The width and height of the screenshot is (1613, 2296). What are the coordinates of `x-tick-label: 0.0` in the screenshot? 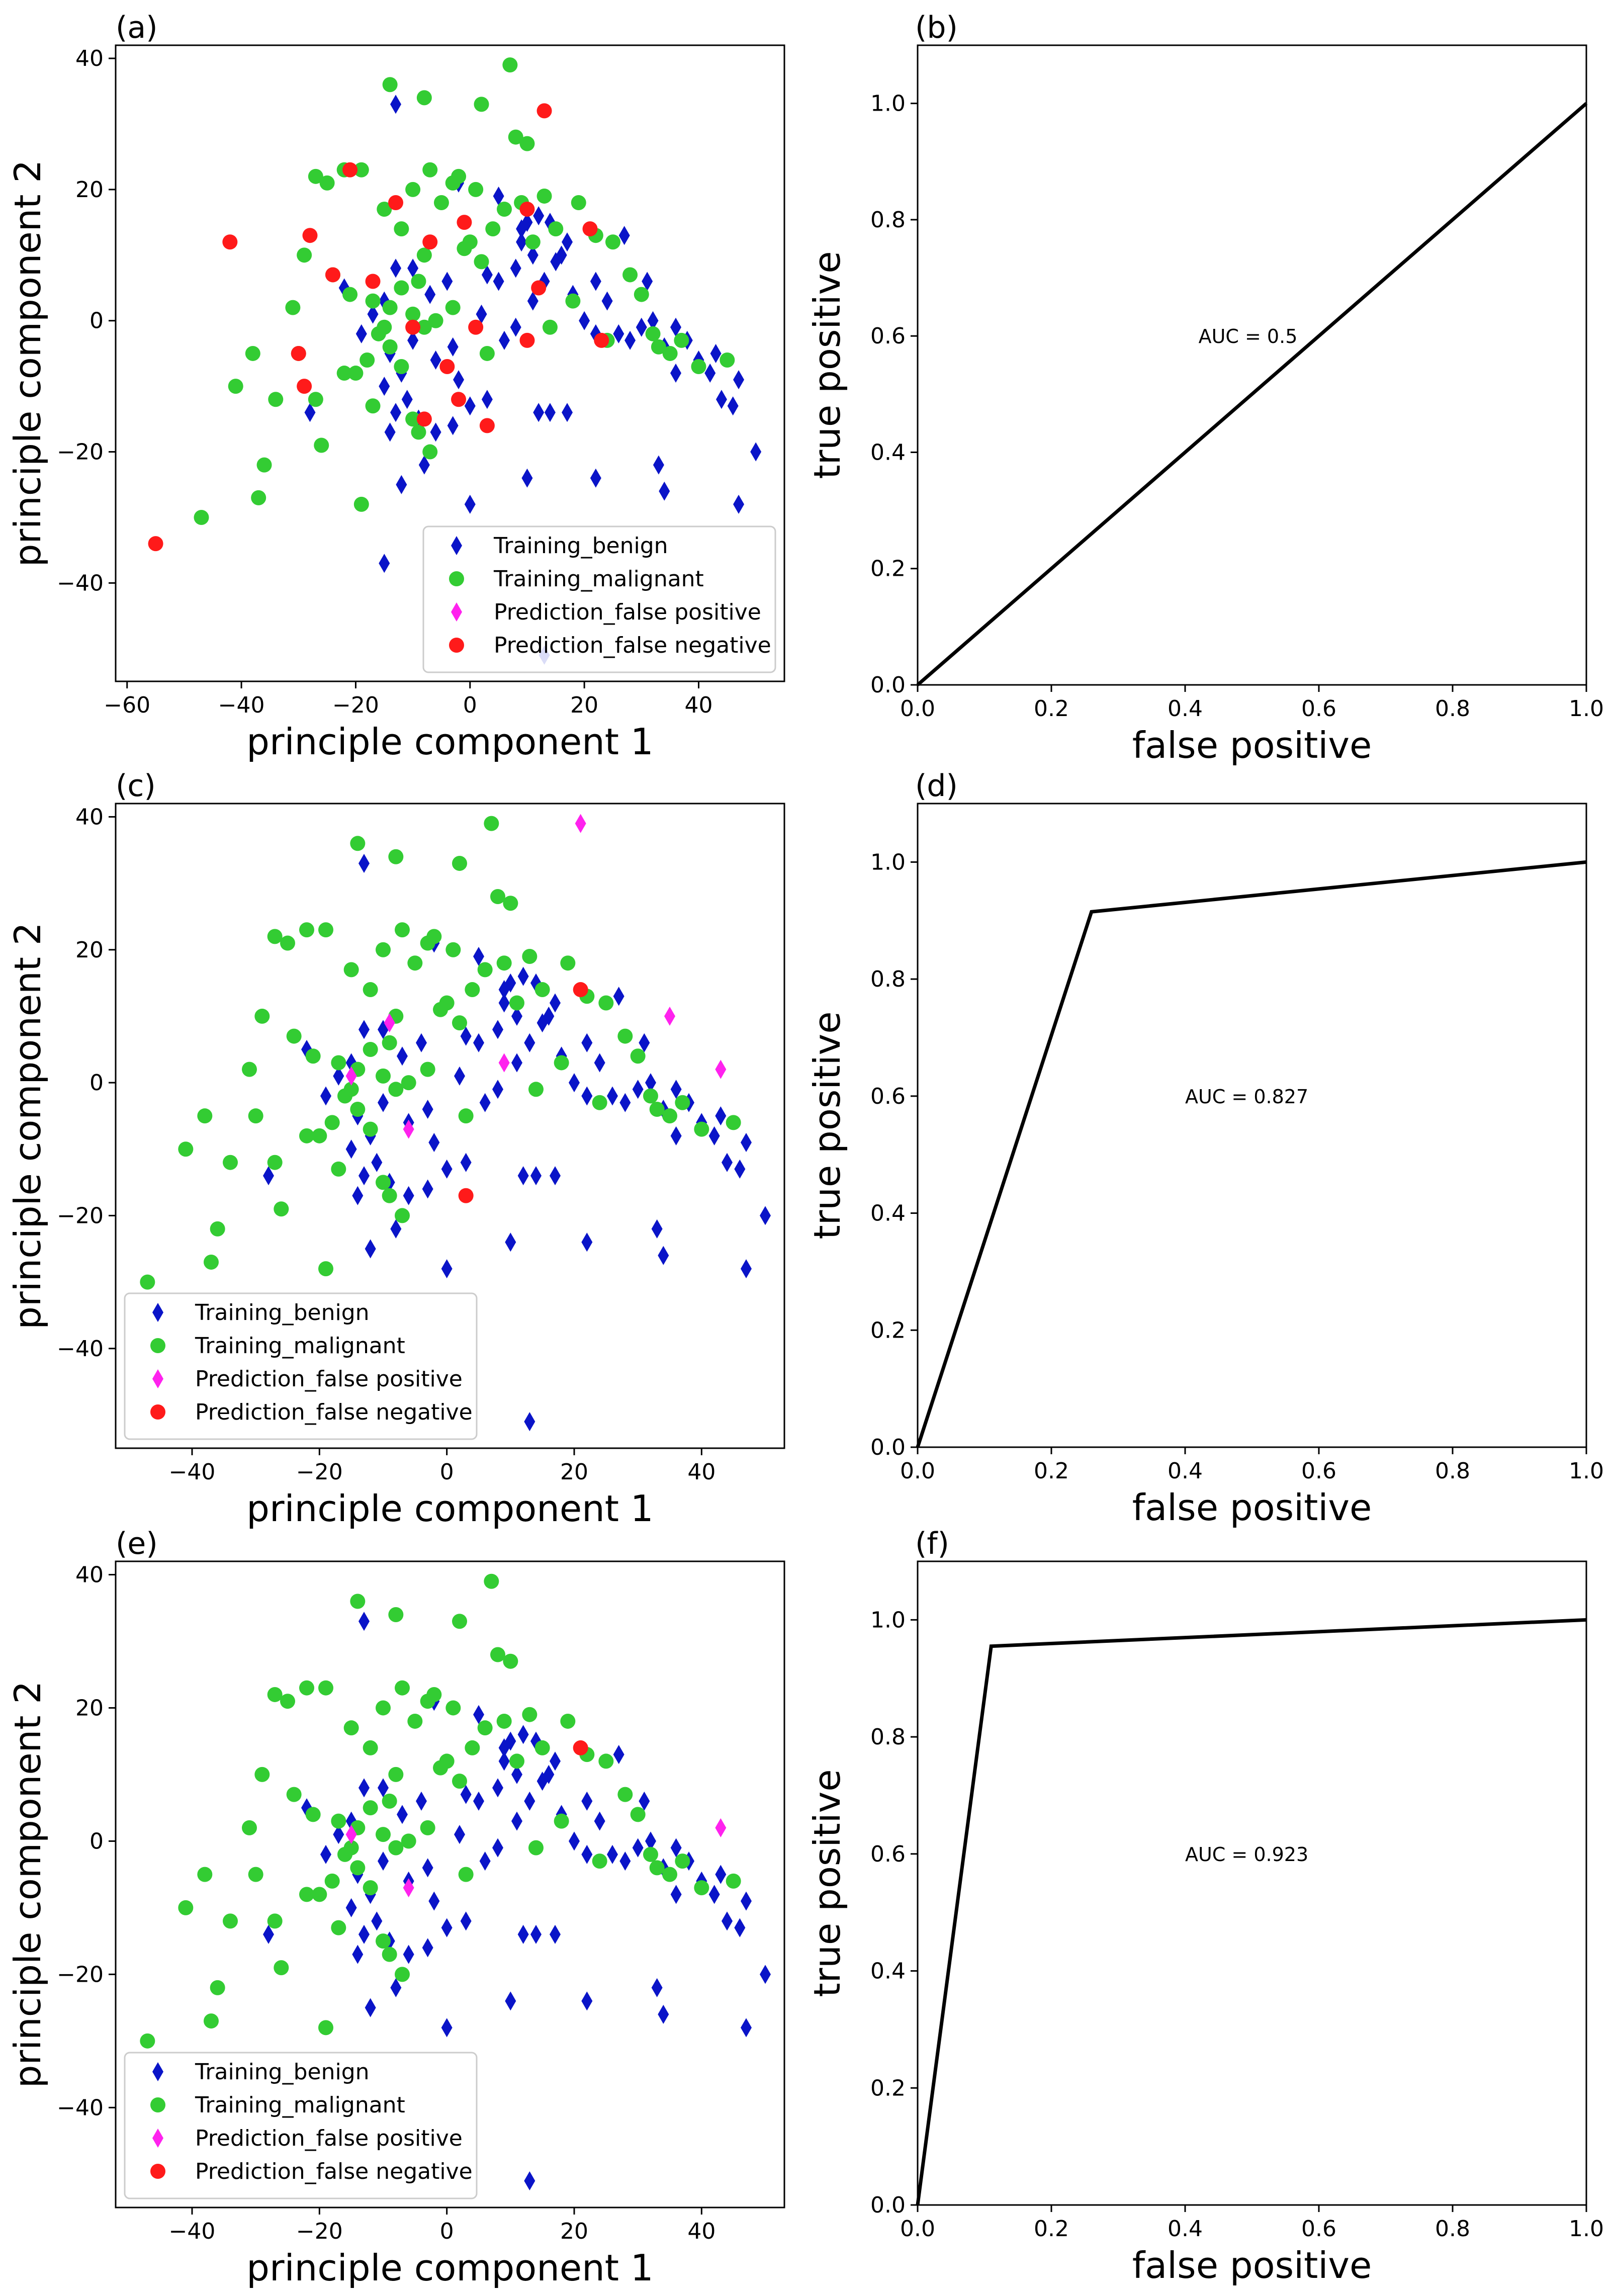 It's located at (917, 1471).